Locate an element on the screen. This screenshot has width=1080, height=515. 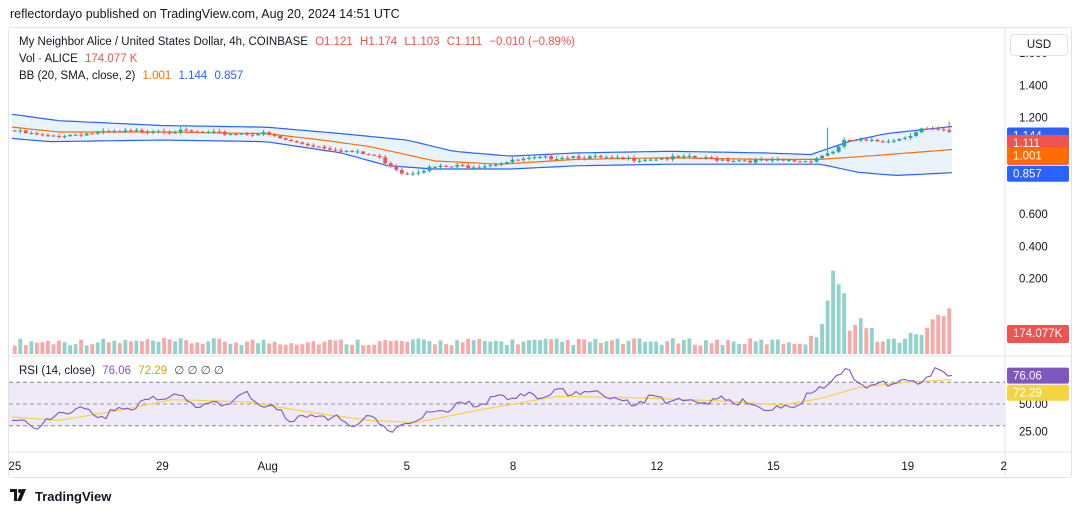
price-tick-label: 0.400 is located at coordinates (1033, 247).